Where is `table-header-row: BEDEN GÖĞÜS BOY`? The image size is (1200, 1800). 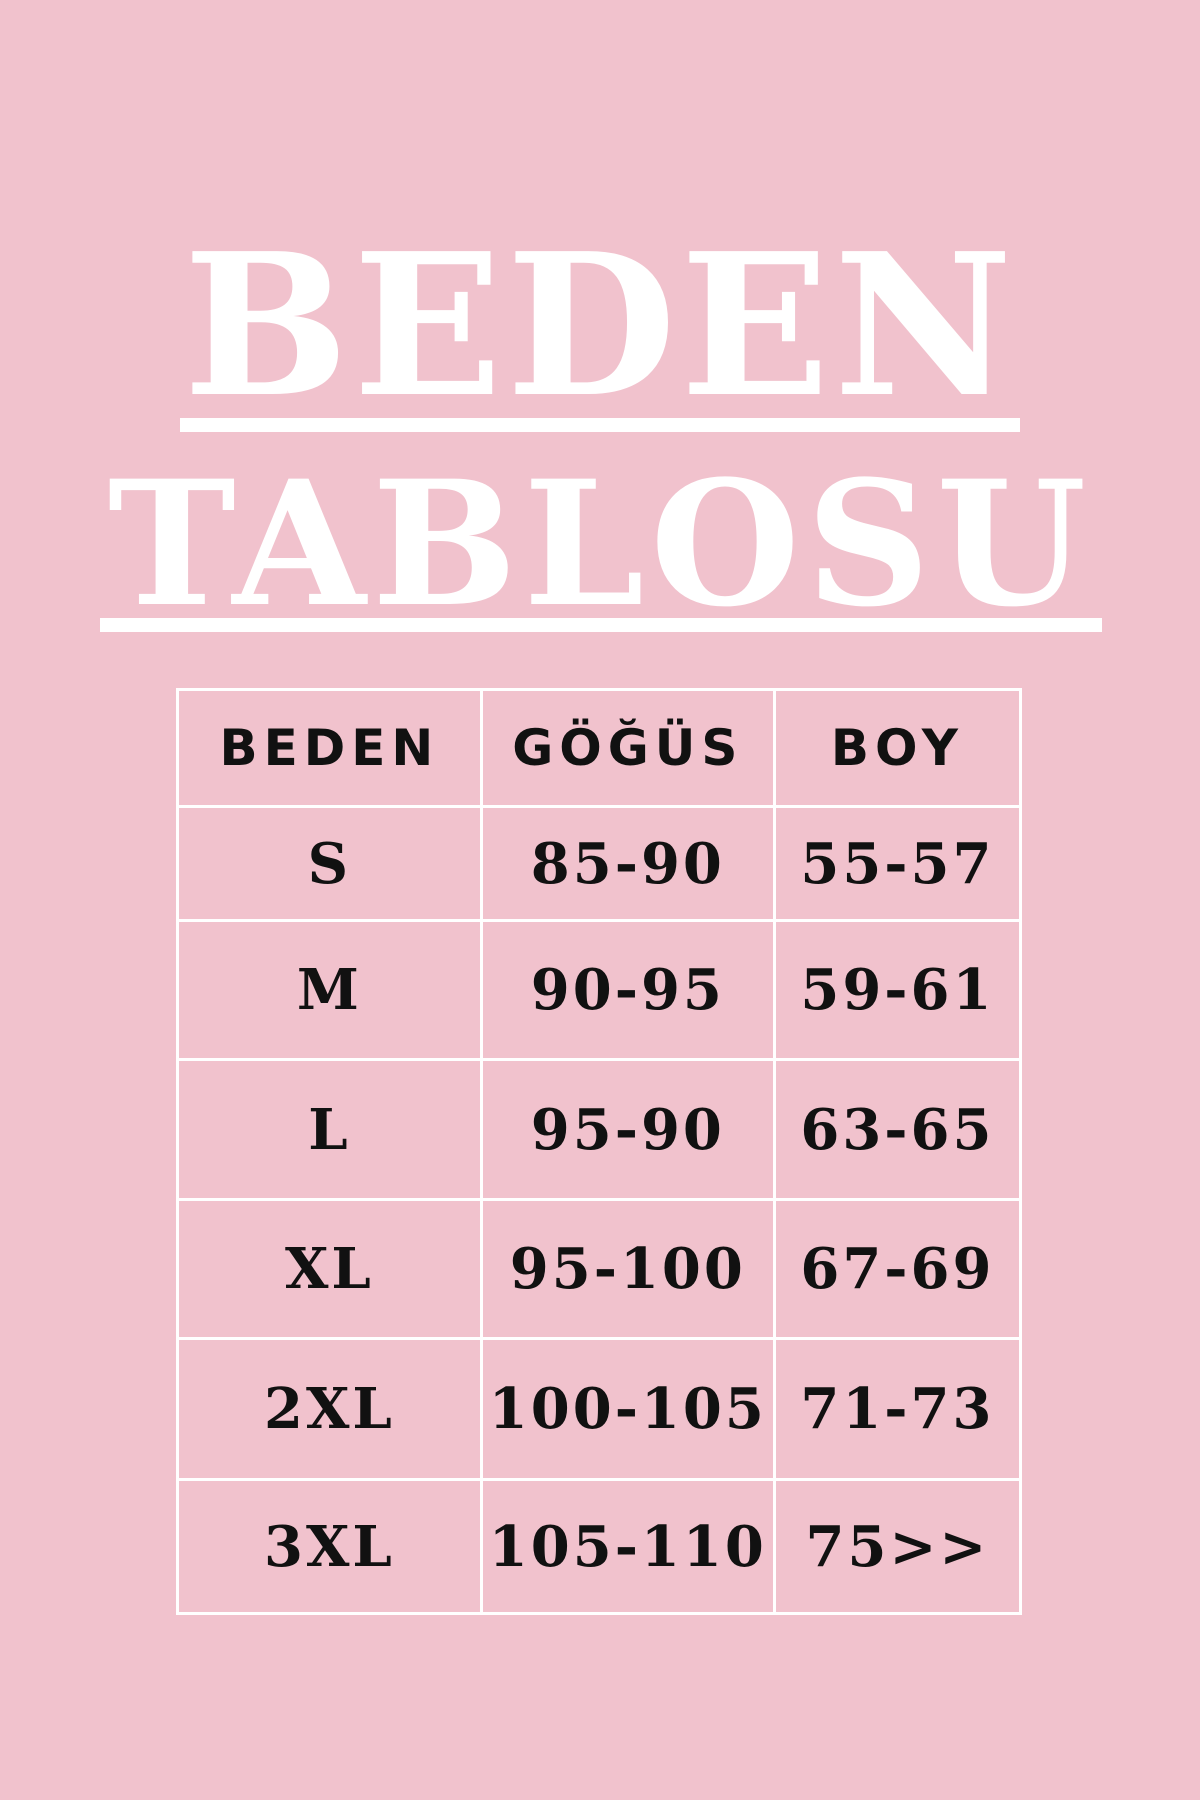 table-header-row: BEDEN GÖĞÜS BOY is located at coordinates (599, 748).